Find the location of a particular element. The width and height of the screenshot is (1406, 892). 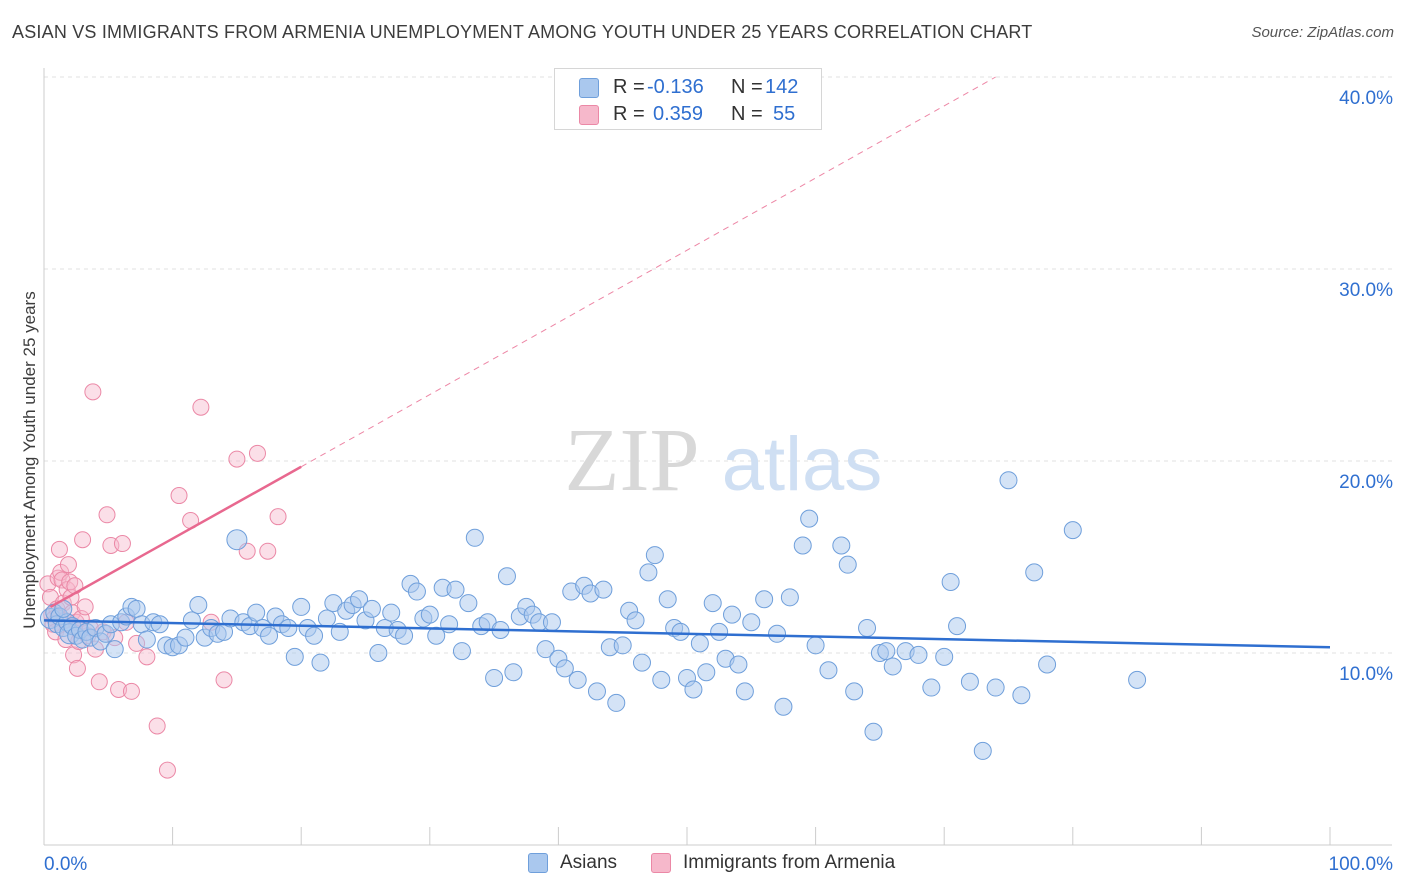

armenia-trend-line is located at coordinates (175, 537).